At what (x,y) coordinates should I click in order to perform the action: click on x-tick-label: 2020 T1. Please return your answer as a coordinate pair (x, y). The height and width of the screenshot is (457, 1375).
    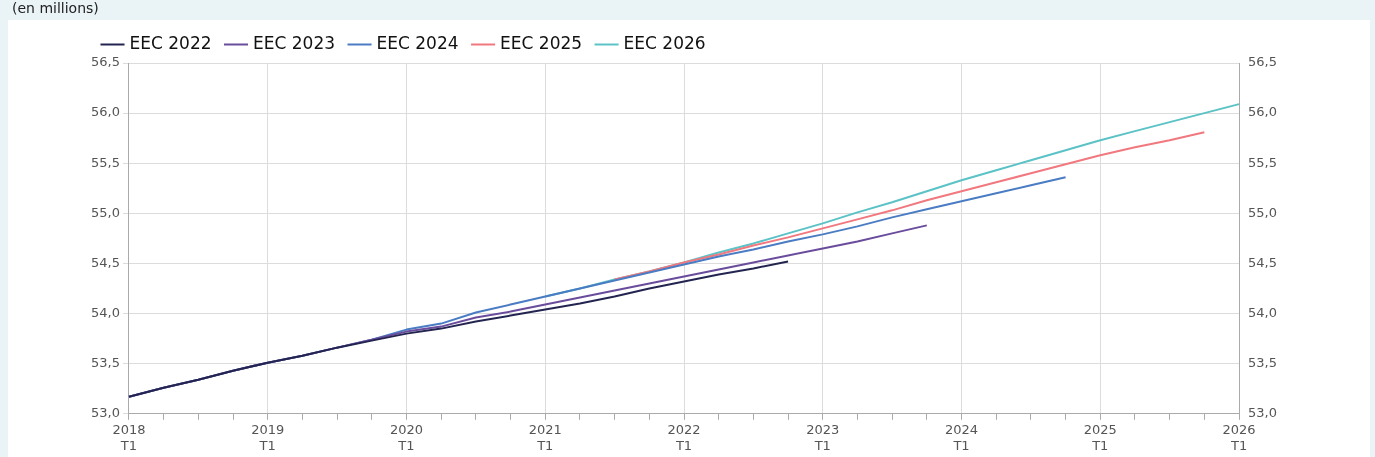
    Looking at the image, I should click on (406, 437).